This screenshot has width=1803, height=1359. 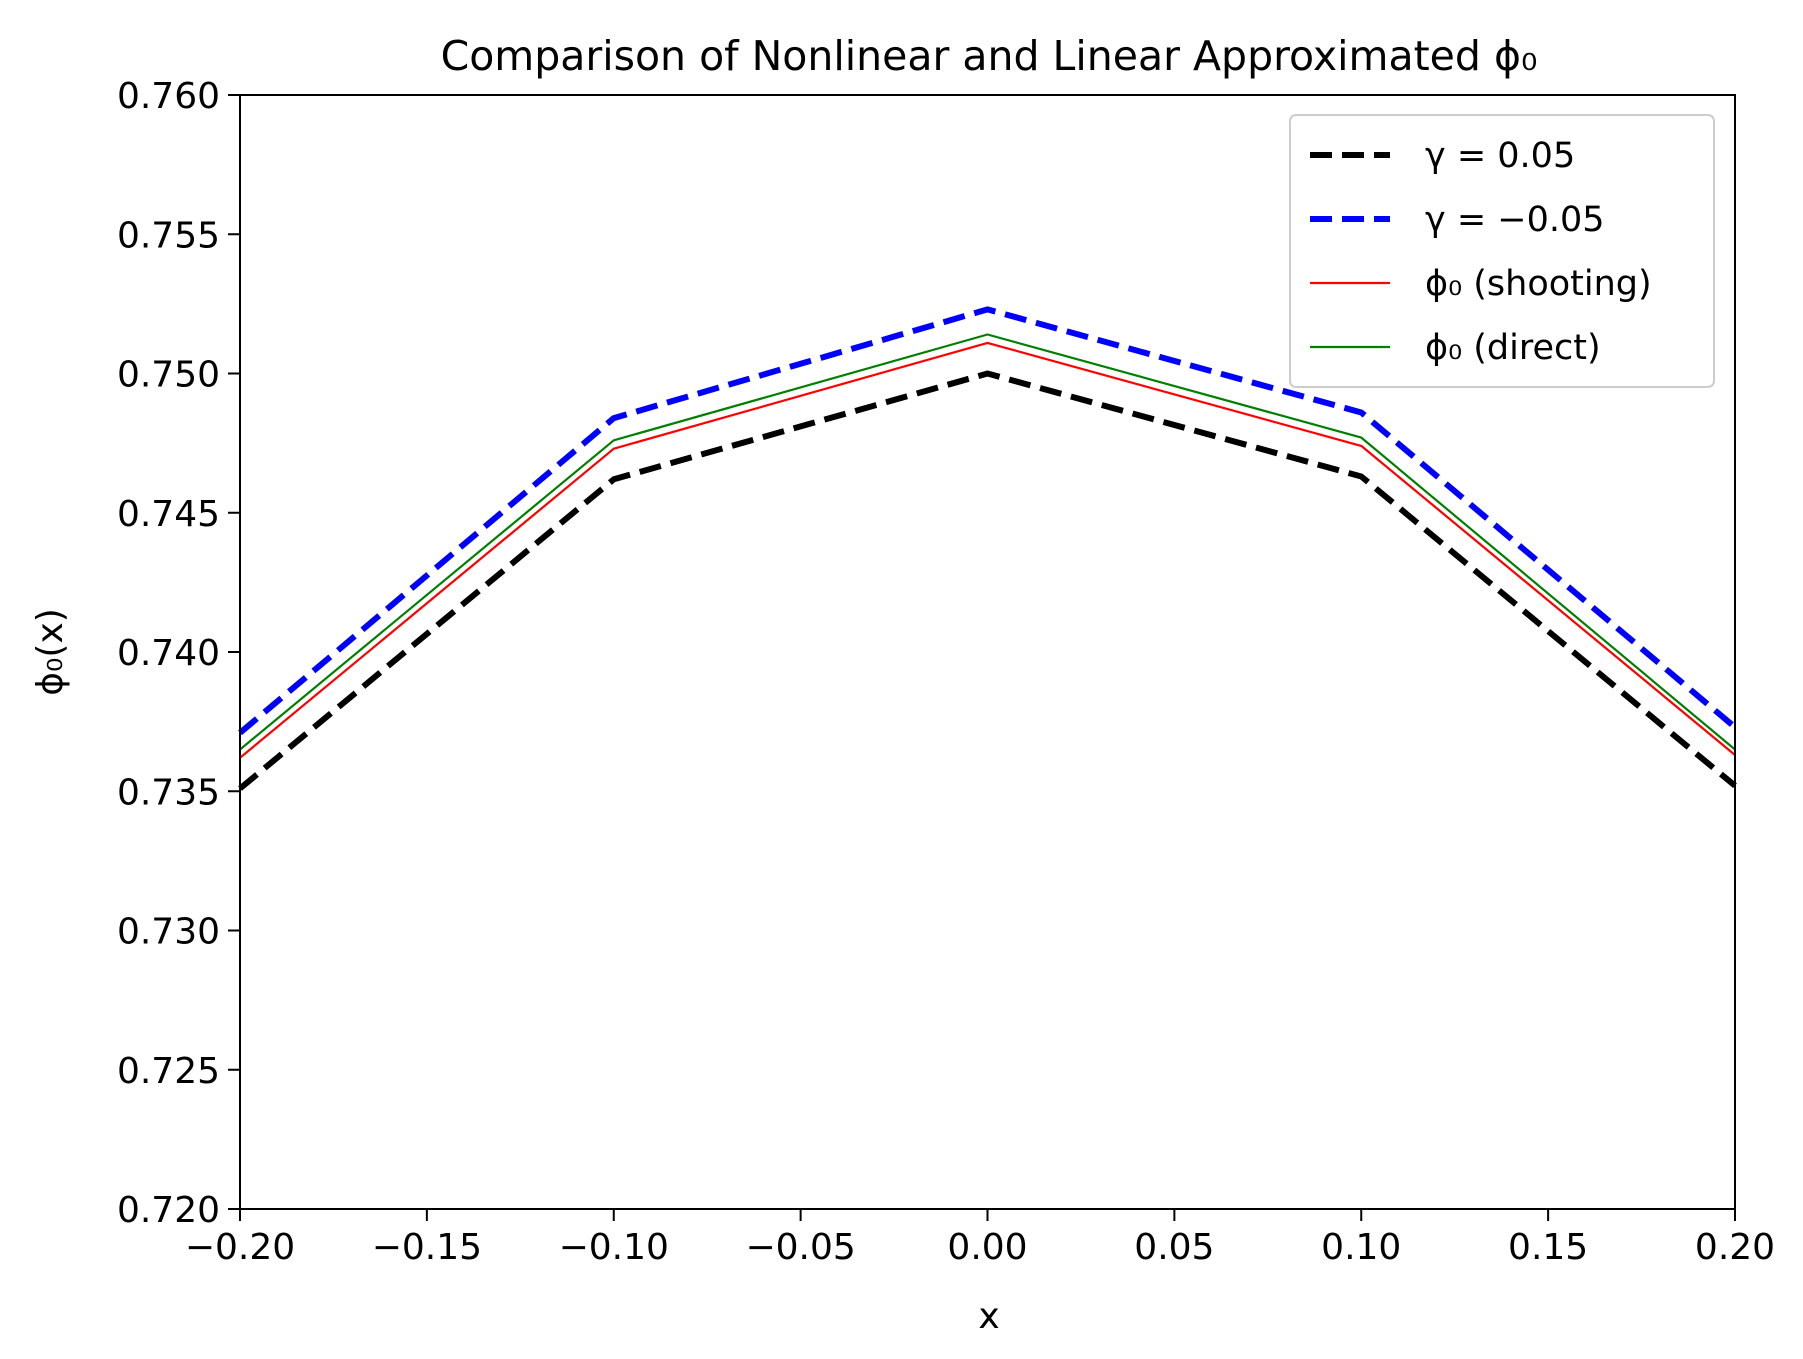 I want to click on y-tick-label: 0.755, so click(x=168, y=235).